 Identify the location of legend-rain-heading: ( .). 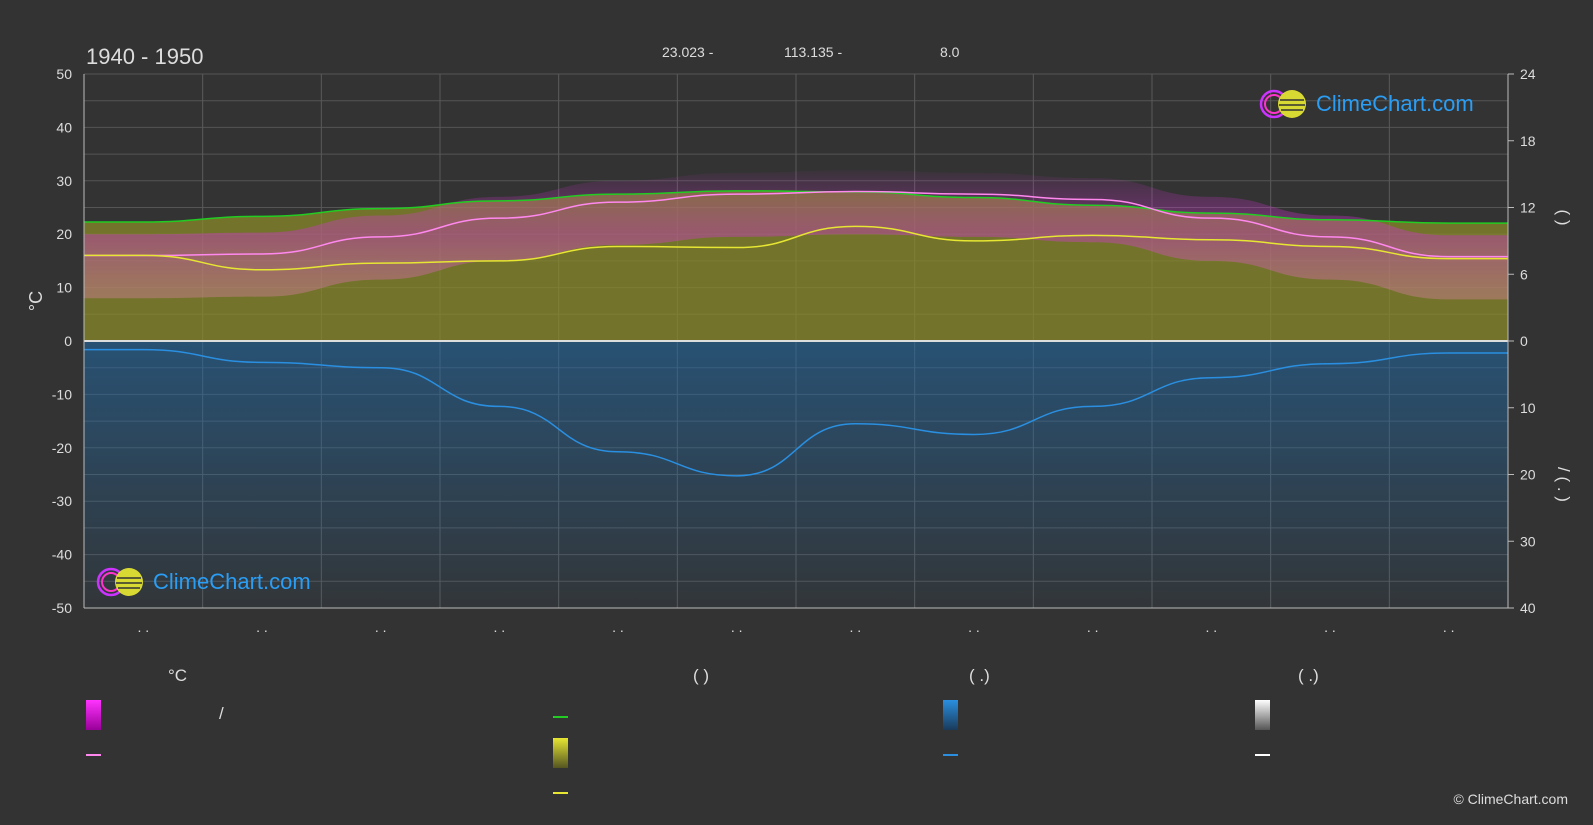
(979, 675).